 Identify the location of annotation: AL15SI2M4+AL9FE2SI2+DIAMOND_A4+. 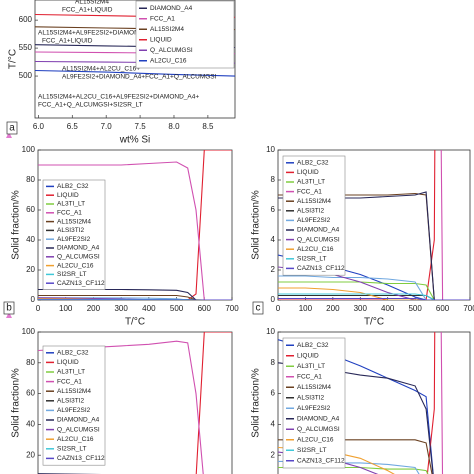
(98, 33).